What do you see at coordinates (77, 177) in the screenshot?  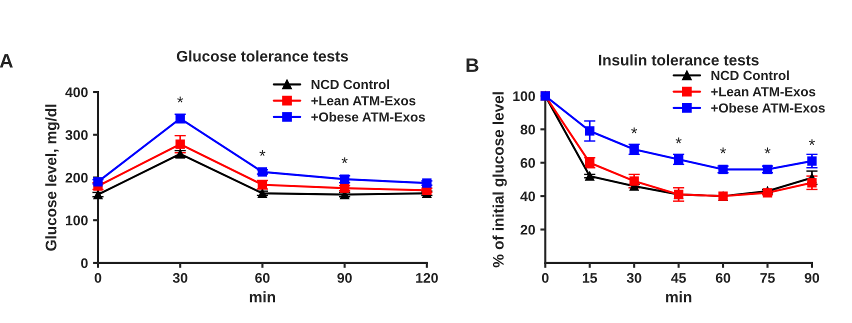 I see `y-tick-label: 200` at bounding box center [77, 177].